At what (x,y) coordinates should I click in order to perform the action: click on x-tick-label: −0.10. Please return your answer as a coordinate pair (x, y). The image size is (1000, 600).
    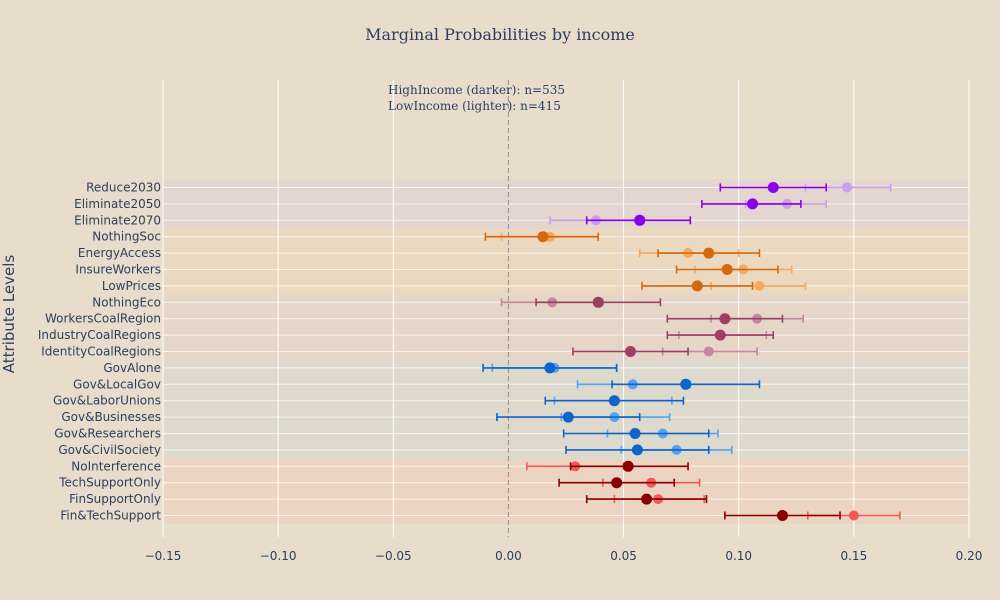
    Looking at the image, I should click on (278, 556).